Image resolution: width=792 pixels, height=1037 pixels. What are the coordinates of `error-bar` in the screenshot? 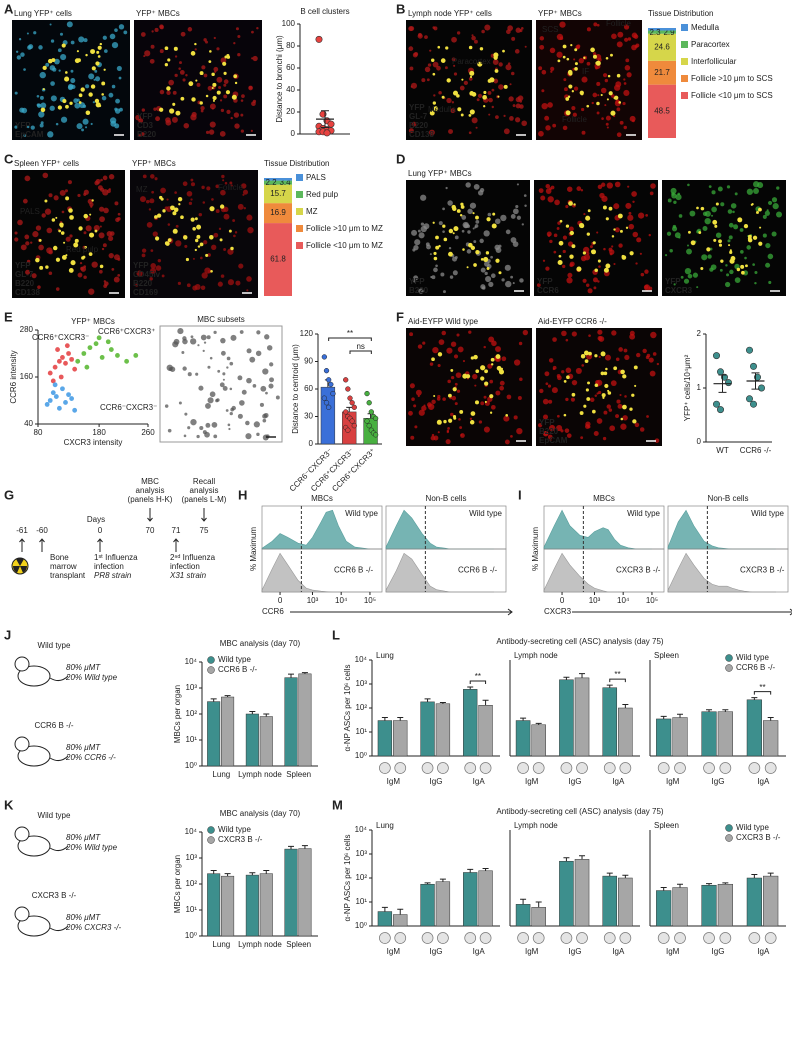 It's located at (754, 875).